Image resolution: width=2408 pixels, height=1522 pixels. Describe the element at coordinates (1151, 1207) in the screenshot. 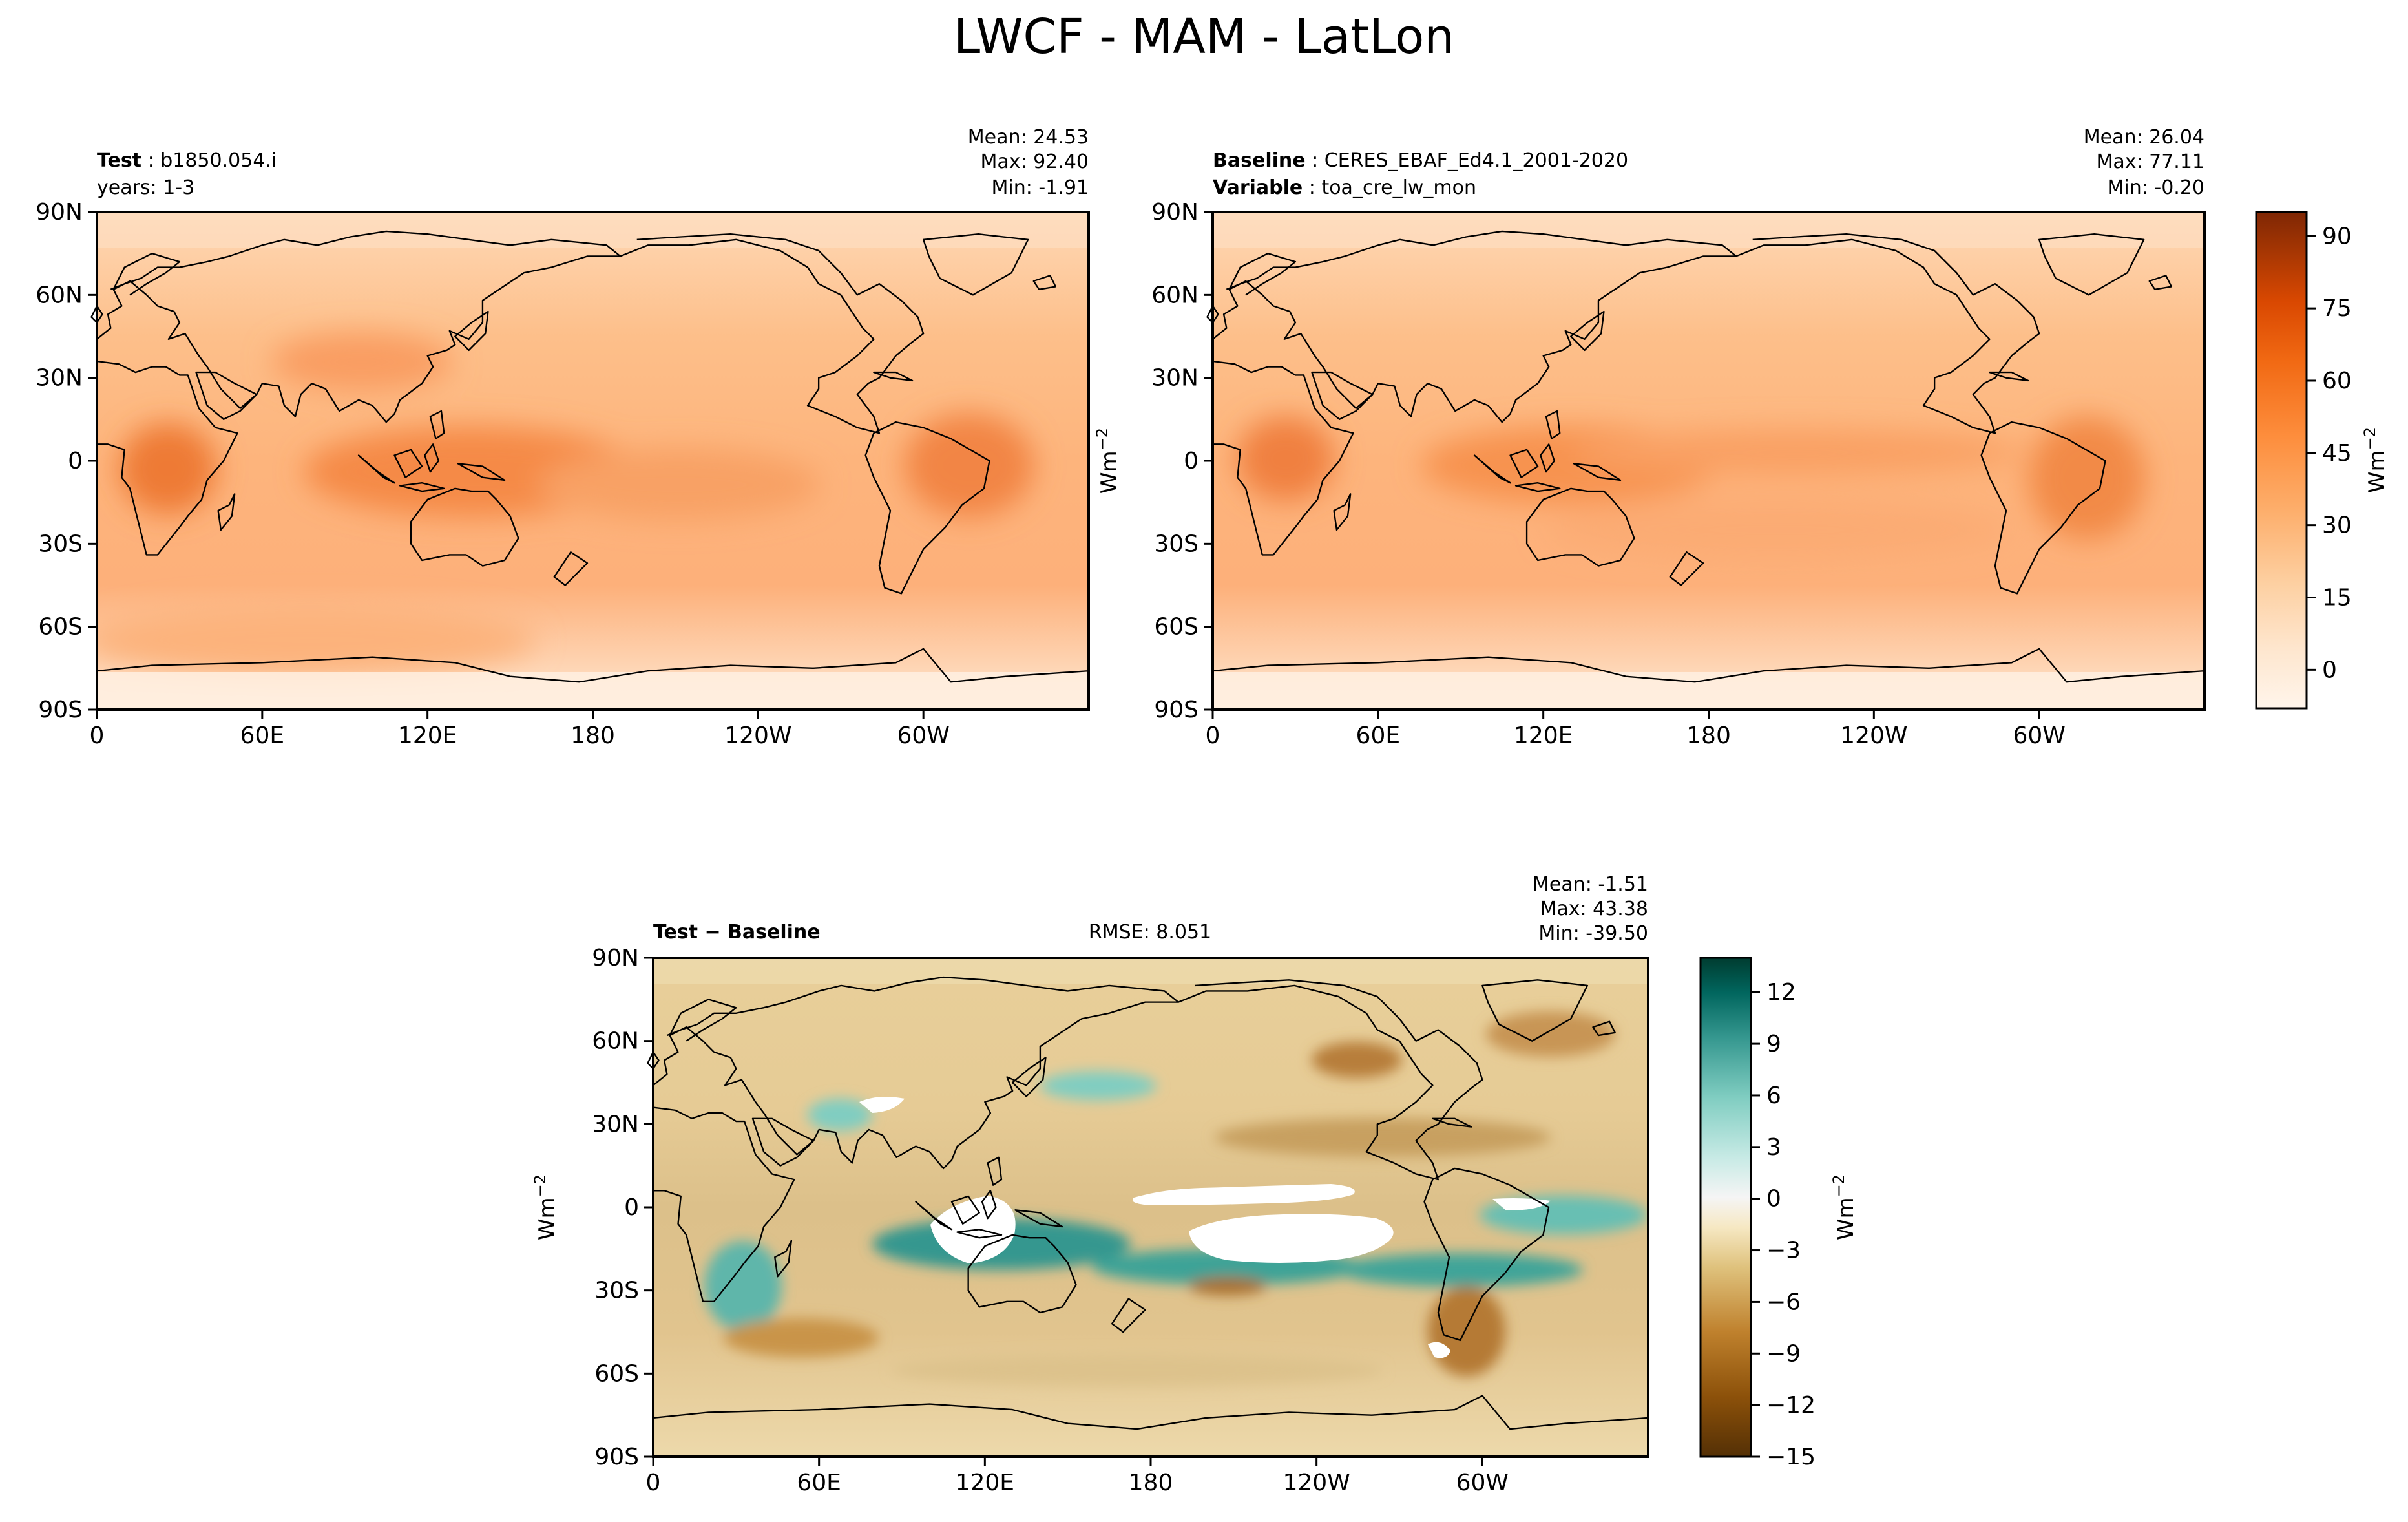

I see `difference-field` at that location.